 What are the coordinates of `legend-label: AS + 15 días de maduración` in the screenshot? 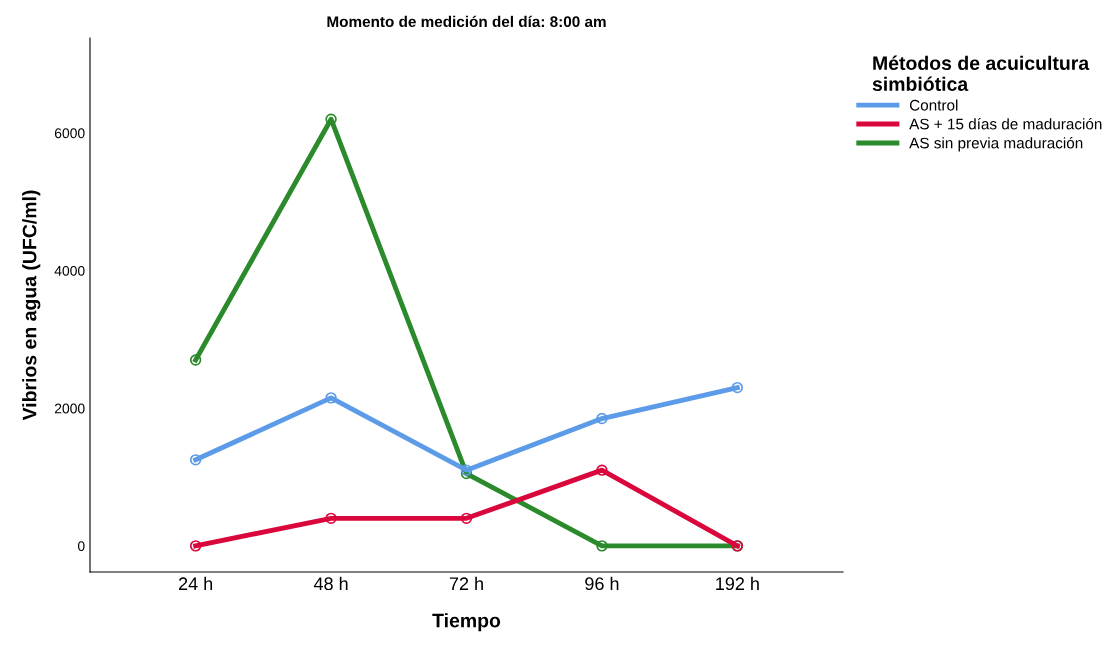 It's located at (1005, 124).